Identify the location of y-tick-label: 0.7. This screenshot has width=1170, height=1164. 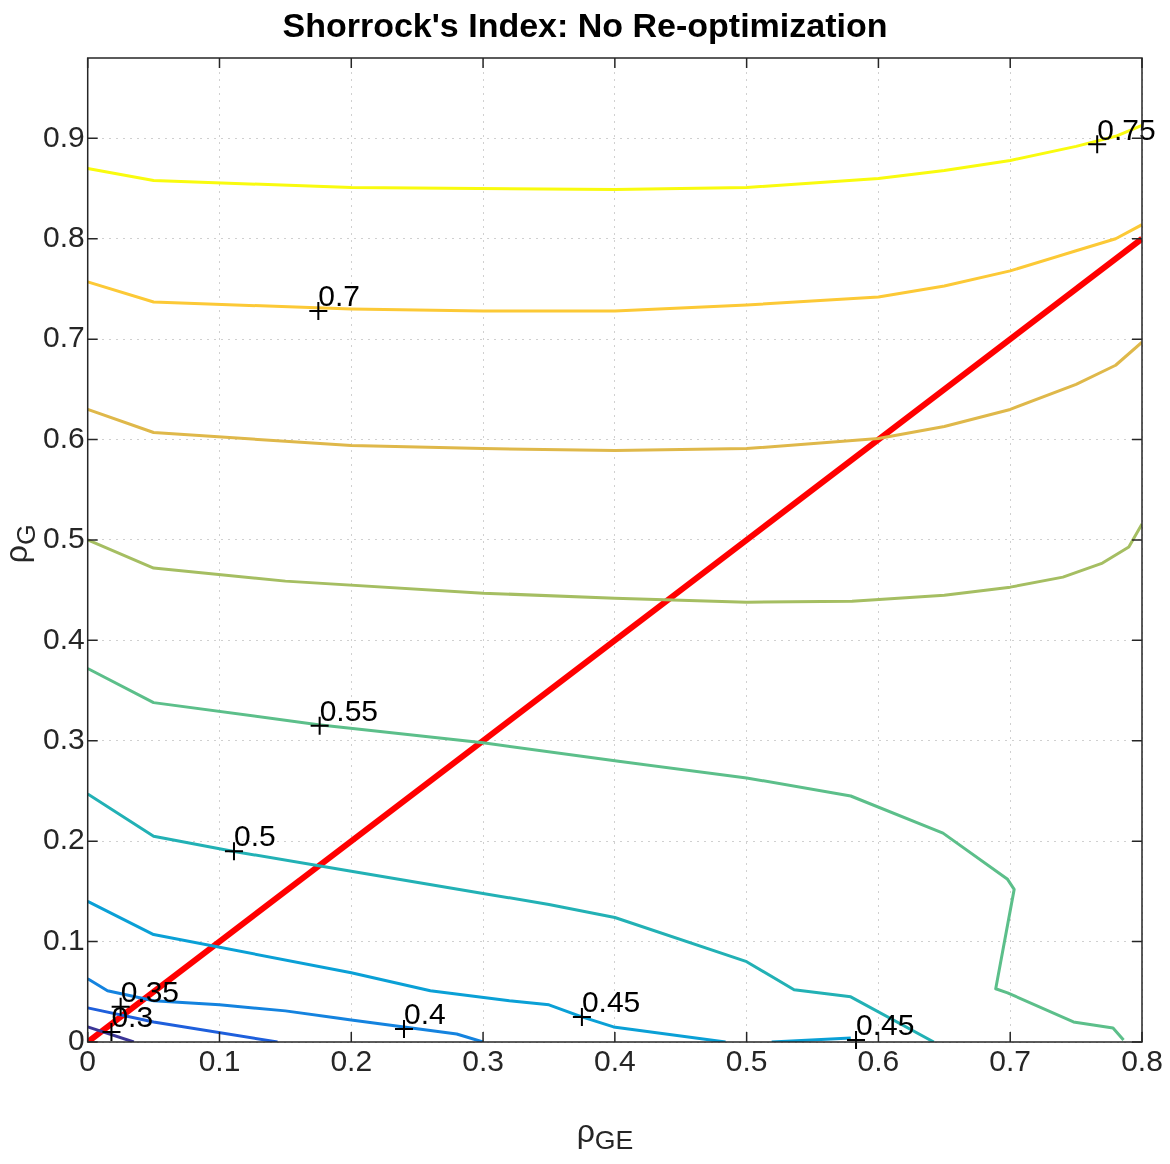
(63, 337).